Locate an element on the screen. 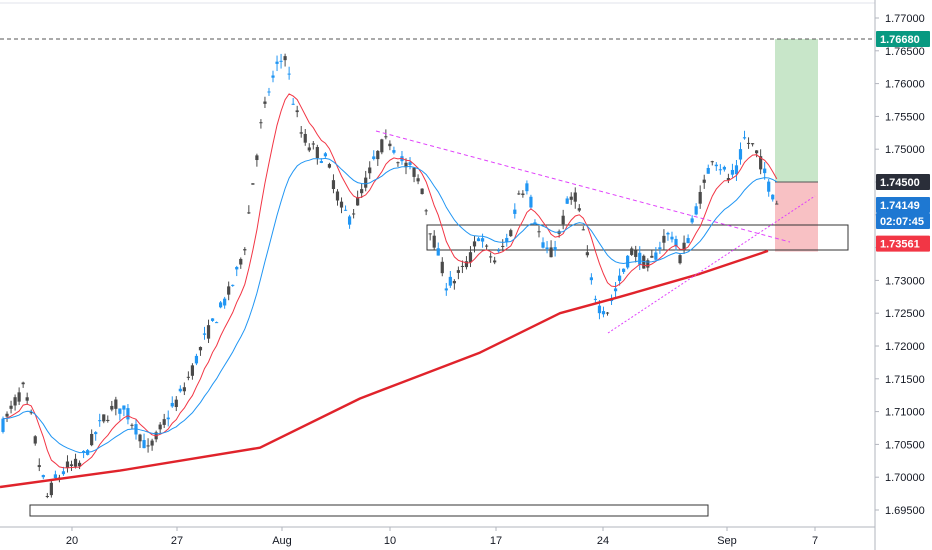 The height and width of the screenshot is (550, 932). price-badge-target: 1.76680 is located at coordinates (903, 38).